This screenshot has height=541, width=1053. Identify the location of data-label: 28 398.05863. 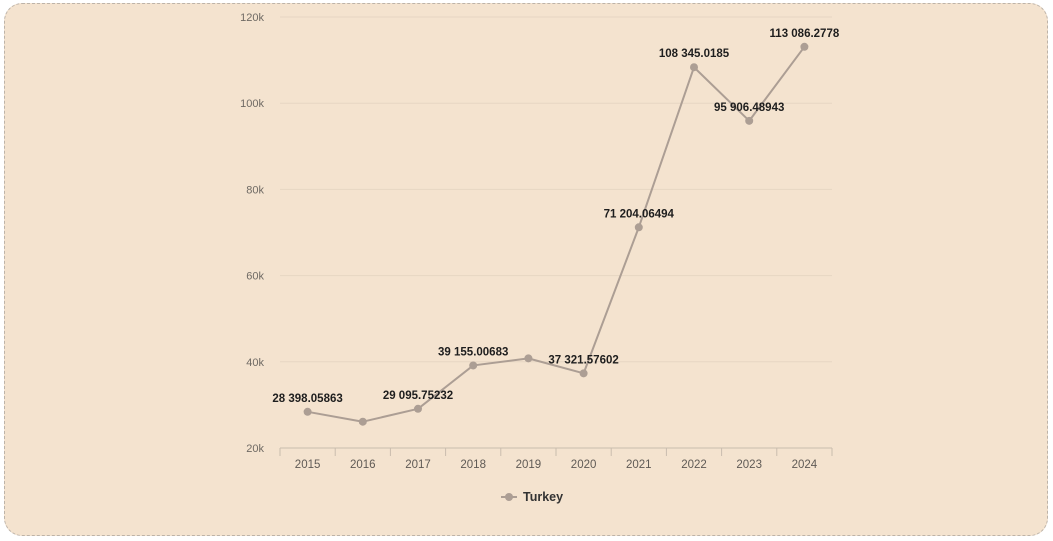
(307, 399).